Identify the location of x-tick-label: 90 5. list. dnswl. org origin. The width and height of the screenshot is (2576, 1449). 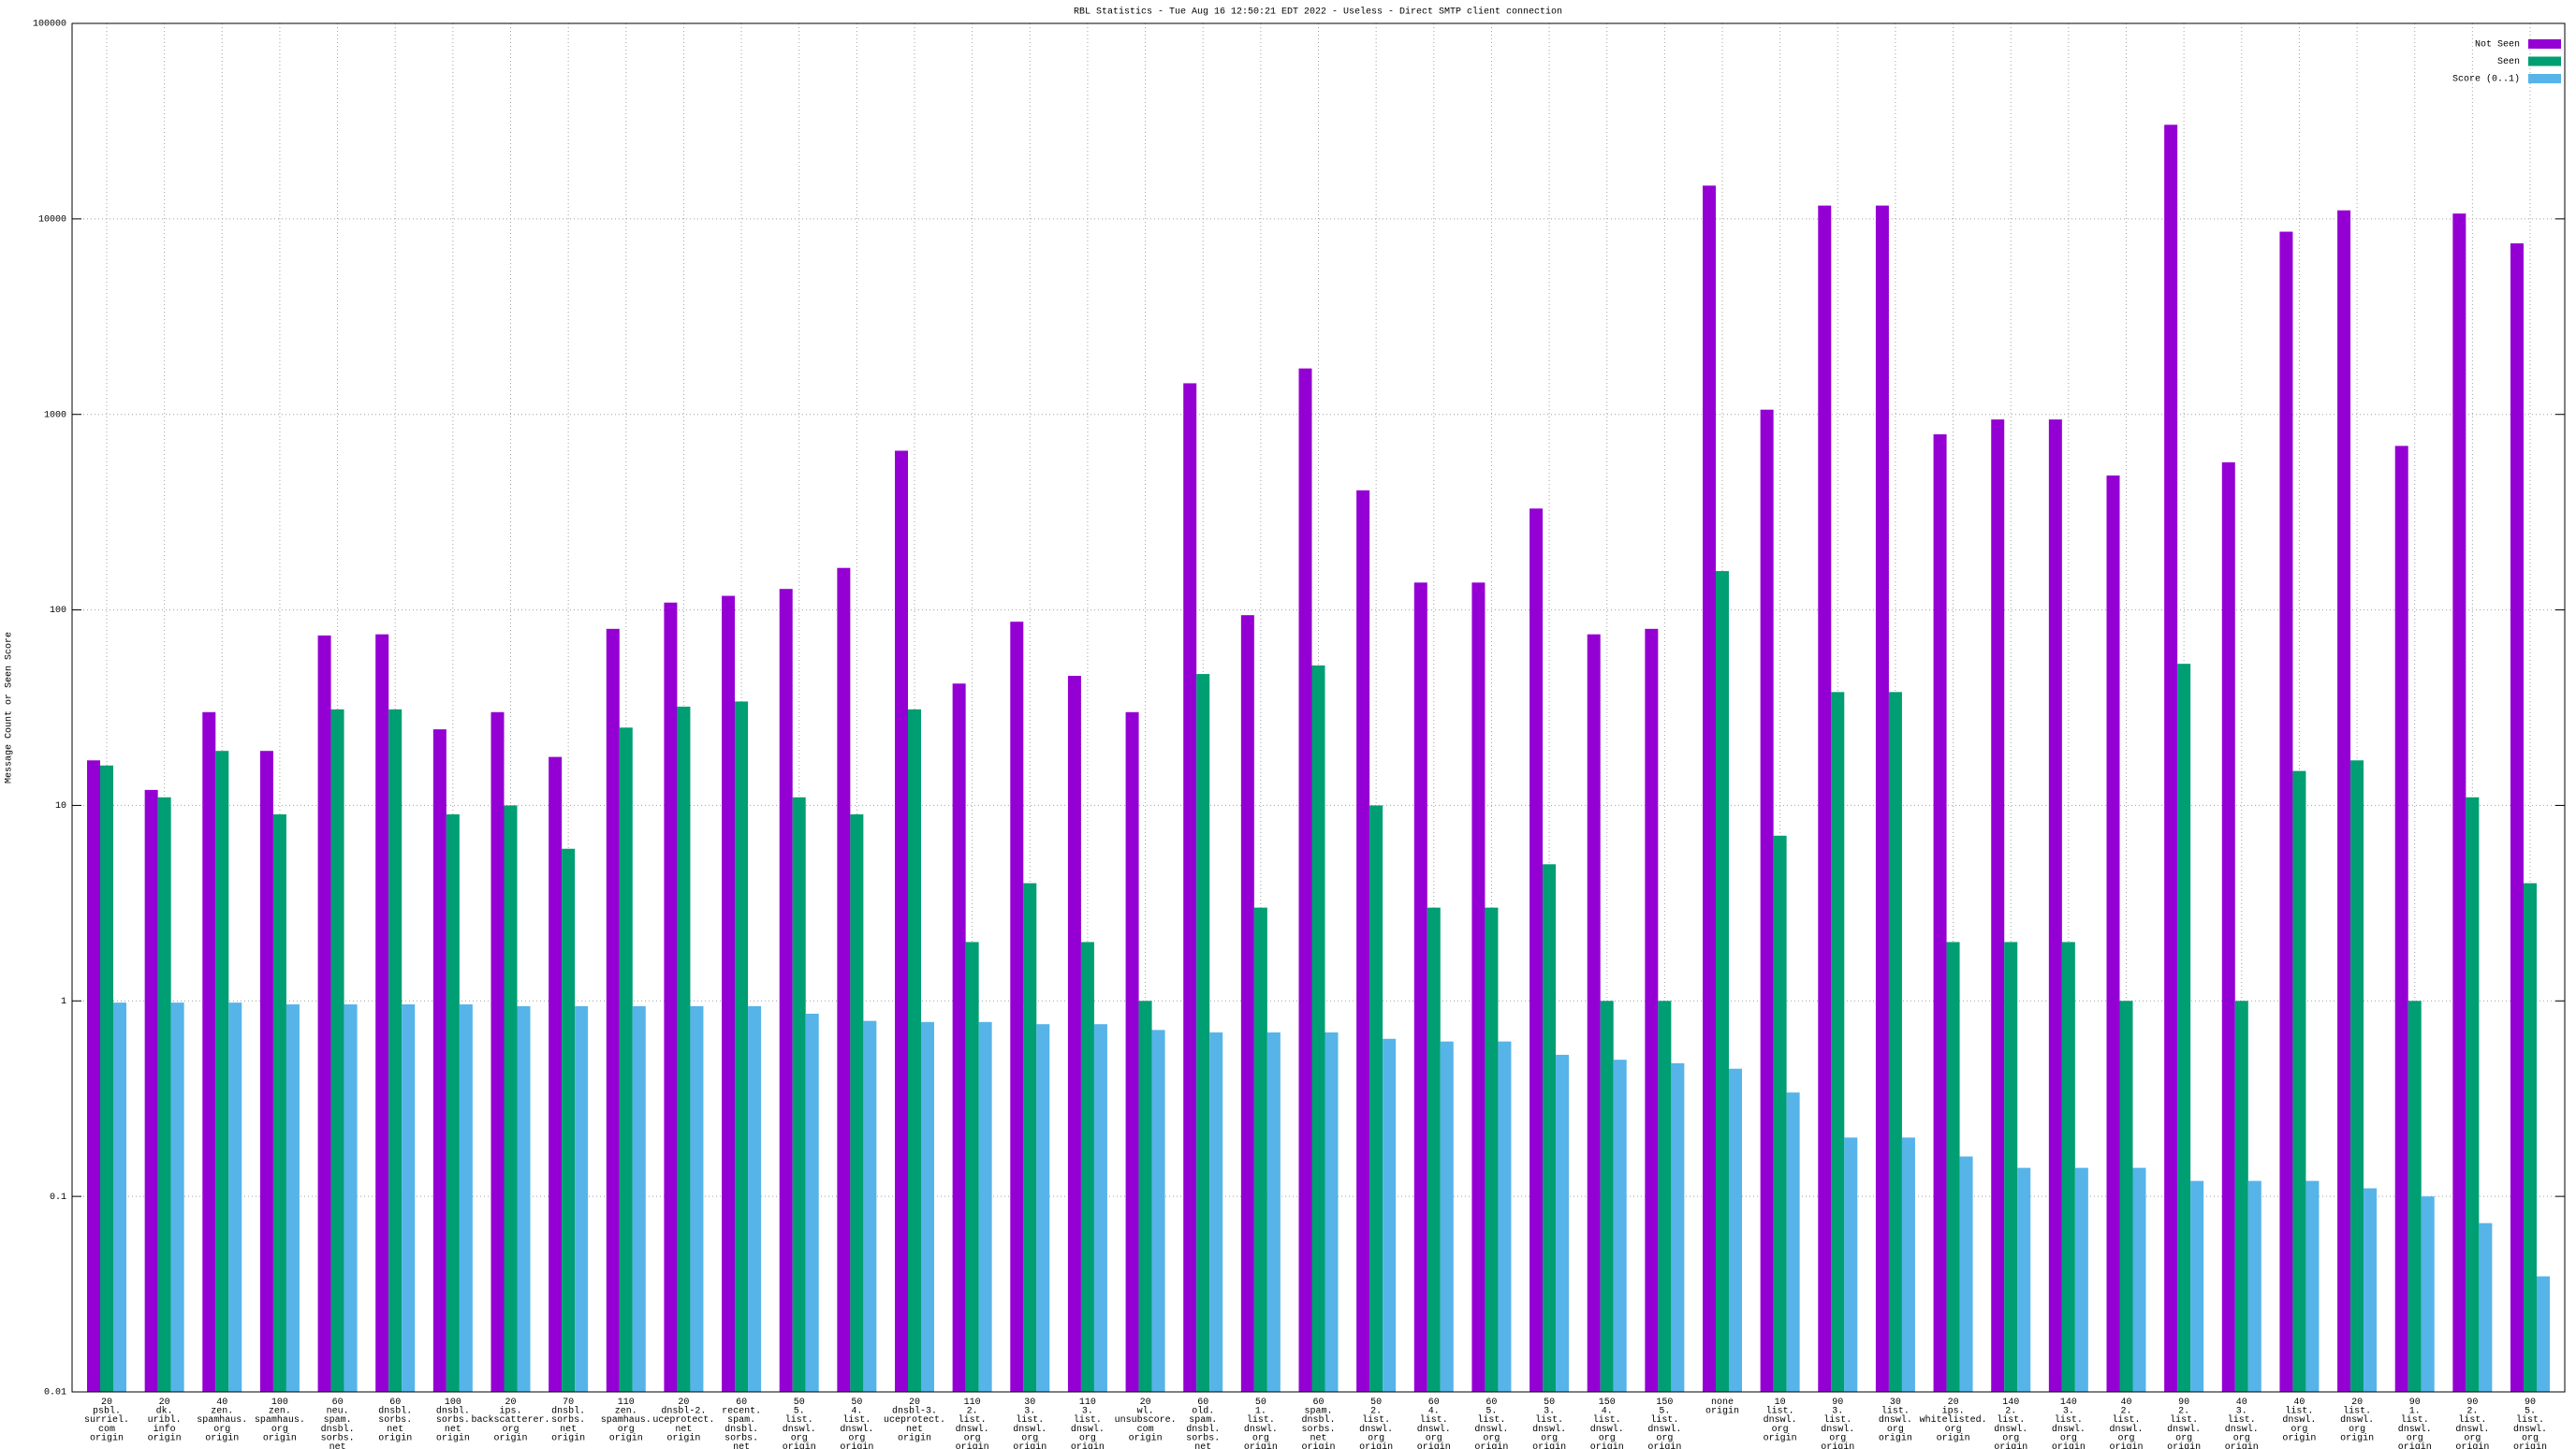
(2530, 1423).